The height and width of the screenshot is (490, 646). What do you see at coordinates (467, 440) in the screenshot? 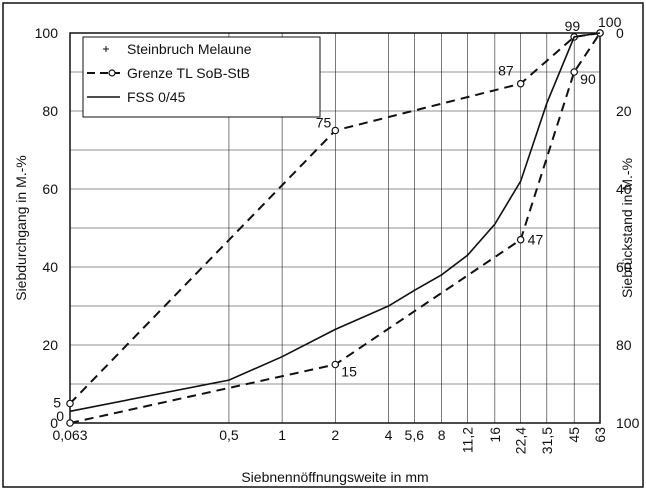
I see `x-tick-label: 11,2` at bounding box center [467, 440].